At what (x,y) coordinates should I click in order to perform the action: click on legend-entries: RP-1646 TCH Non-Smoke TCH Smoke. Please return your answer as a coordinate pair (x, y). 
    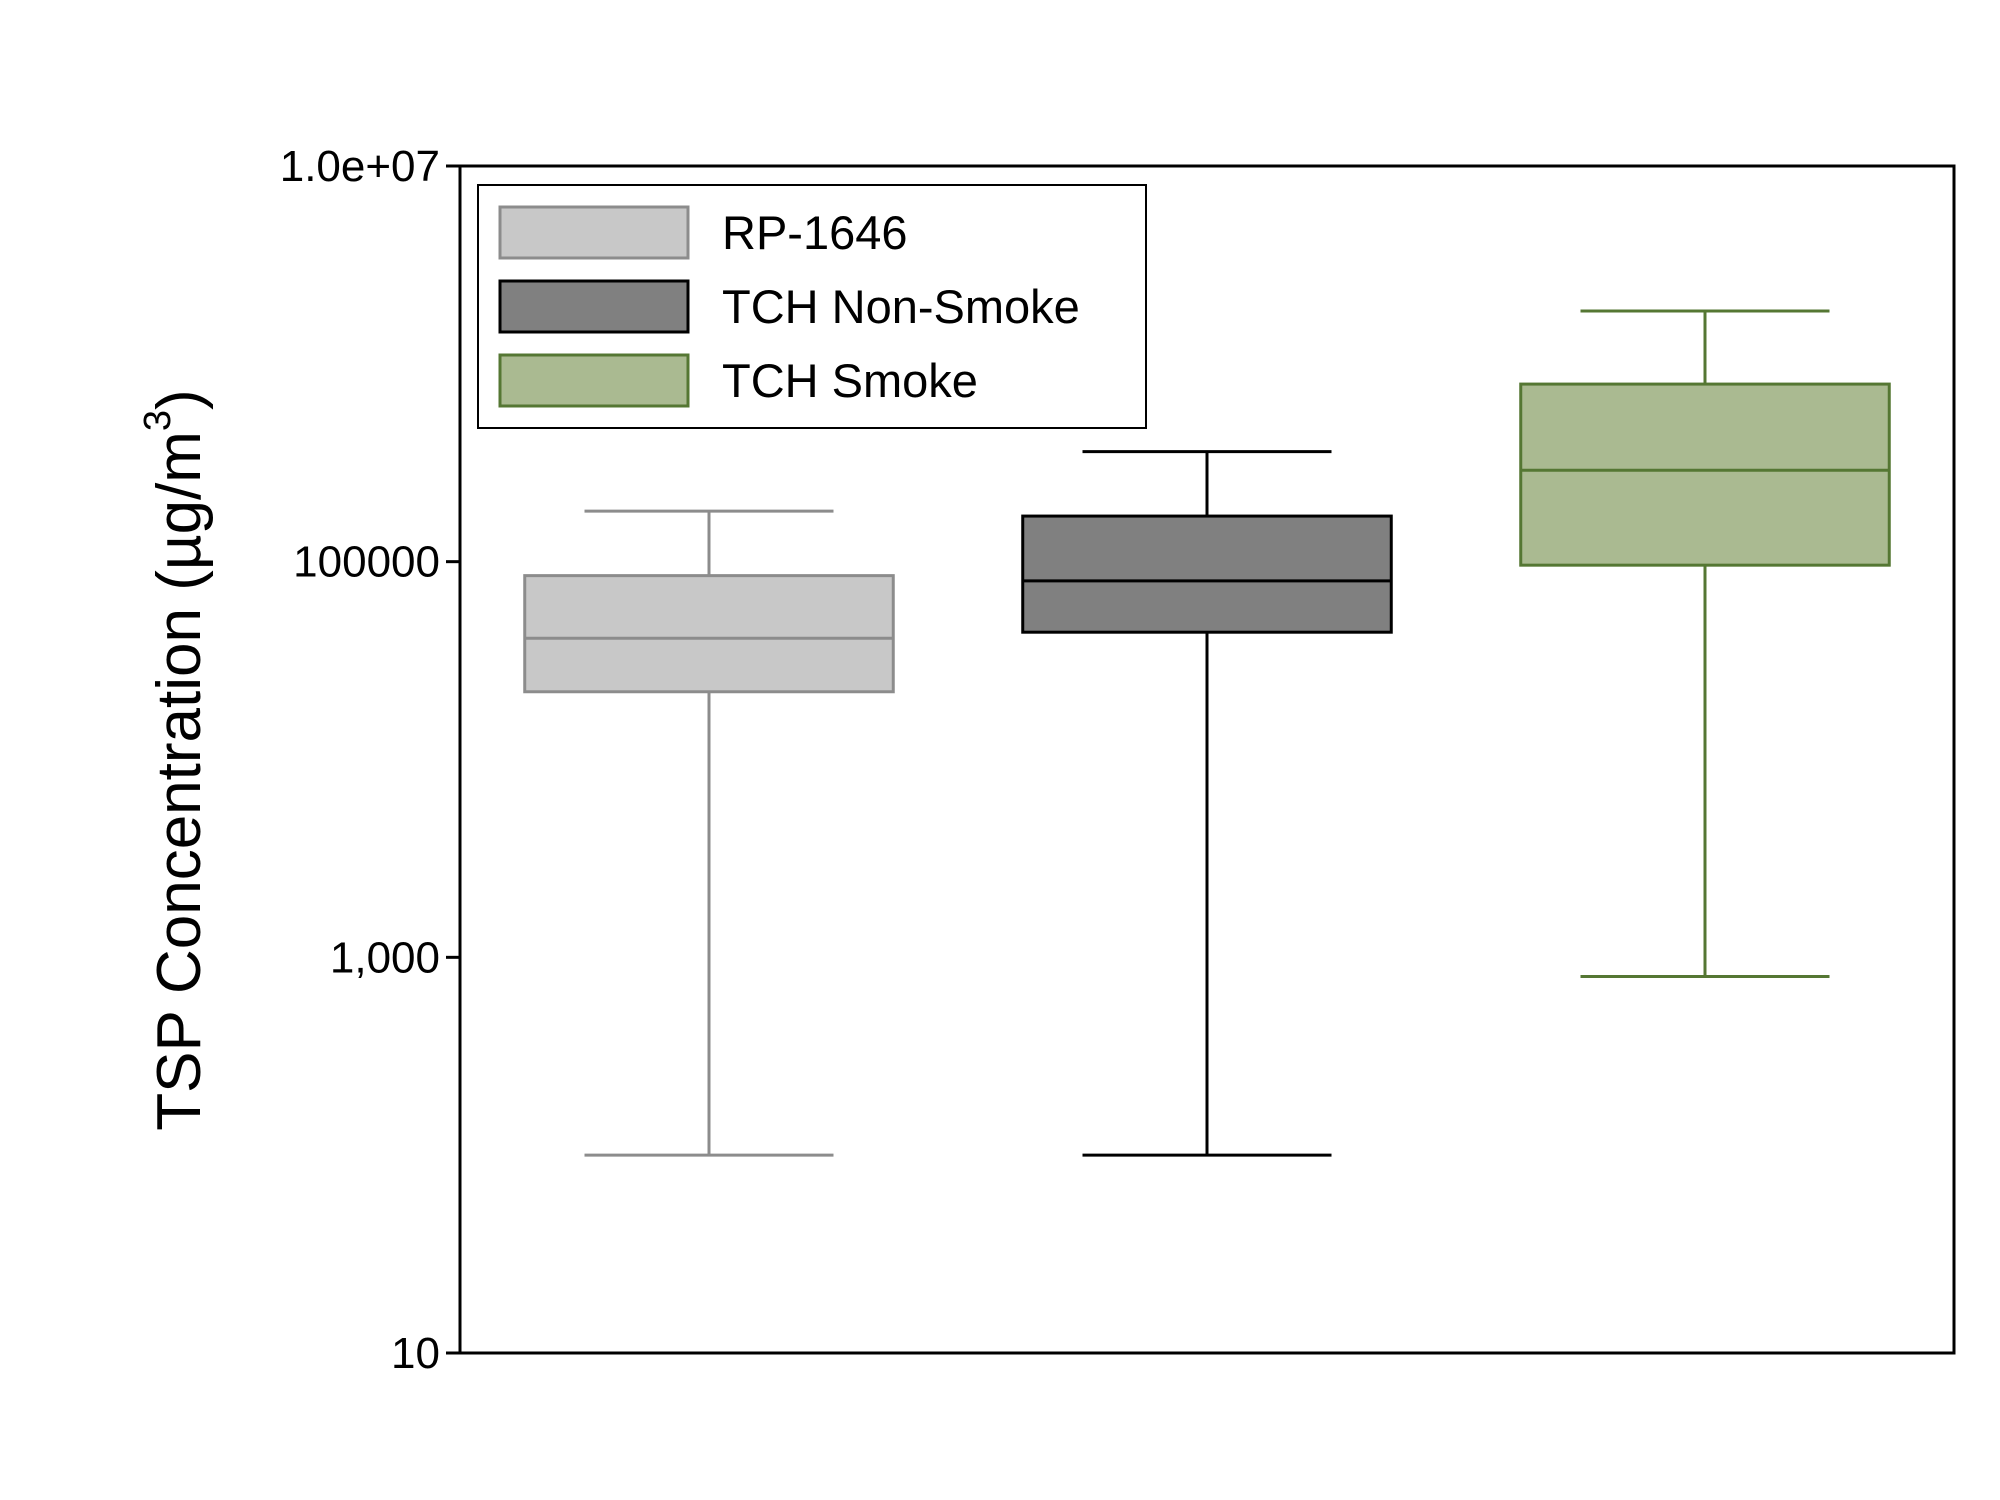
    Looking at the image, I should click on (789, 306).